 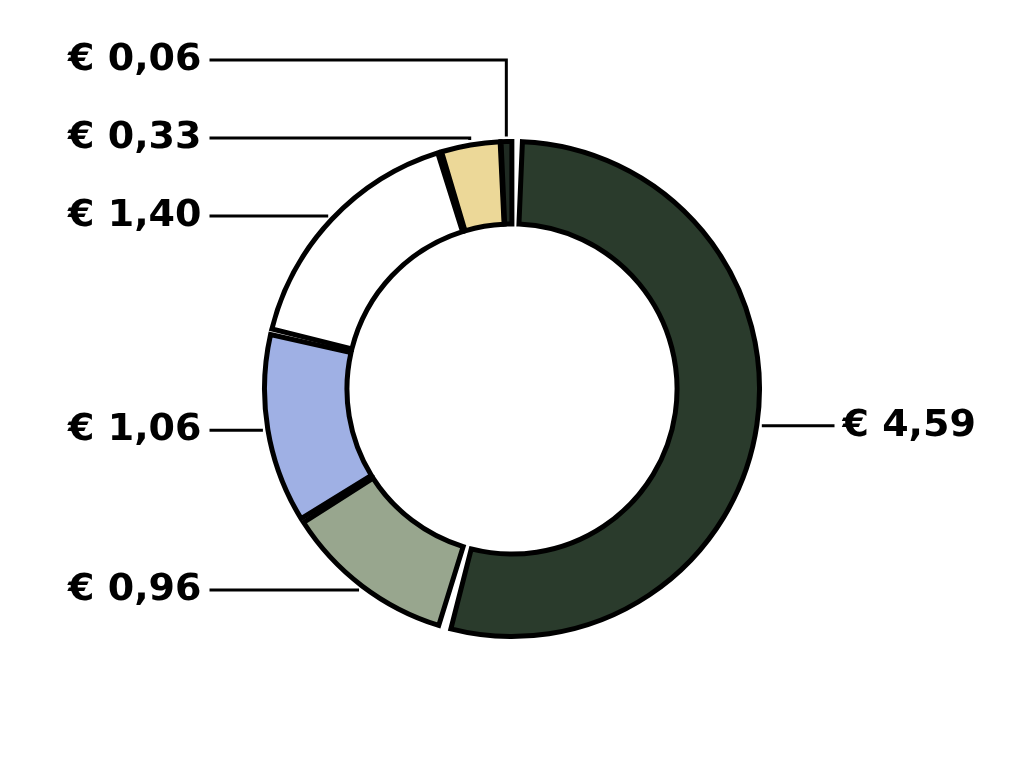 What do you see at coordinates (134, 427) in the screenshot?
I see `data-label: € 1,06` at bounding box center [134, 427].